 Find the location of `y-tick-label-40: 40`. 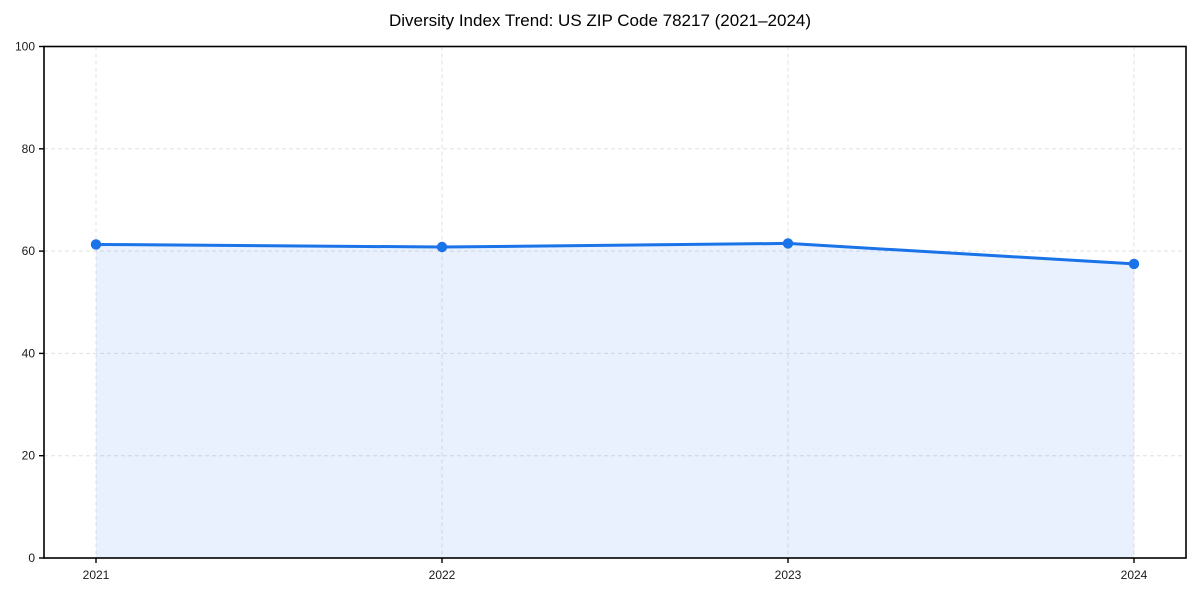

y-tick-label-40: 40 is located at coordinates (29, 353).